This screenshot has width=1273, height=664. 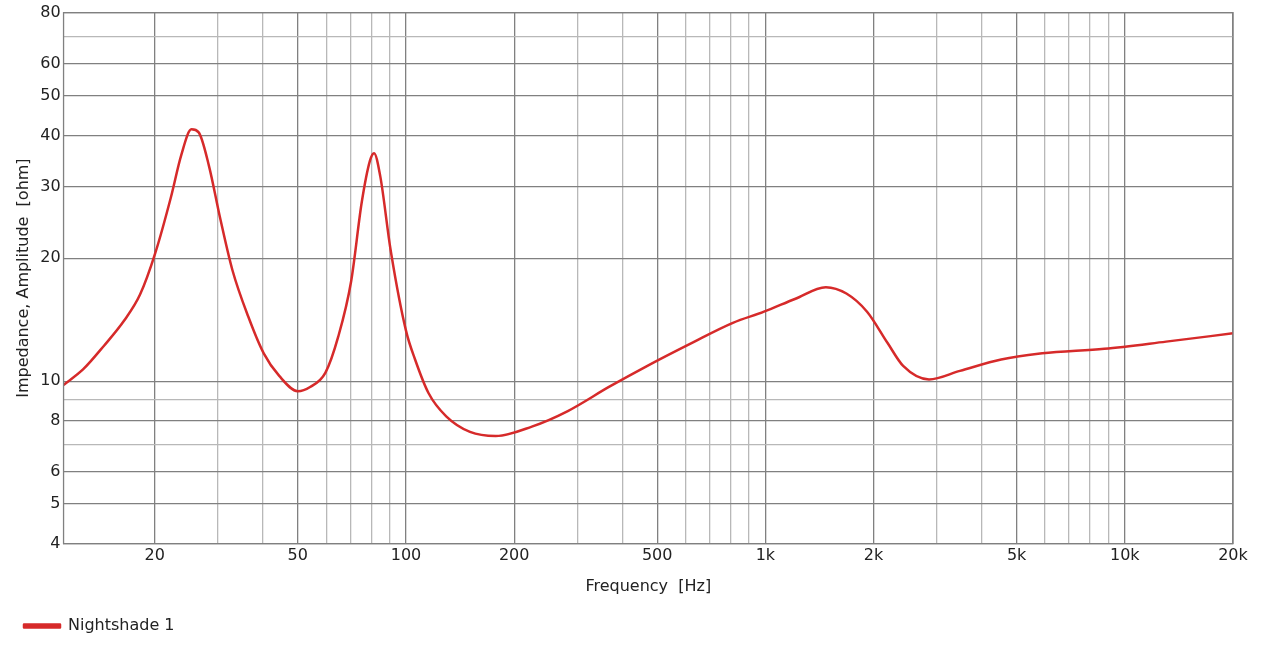 What do you see at coordinates (55, 419) in the screenshot?
I see `y-tick-label: 8` at bounding box center [55, 419].